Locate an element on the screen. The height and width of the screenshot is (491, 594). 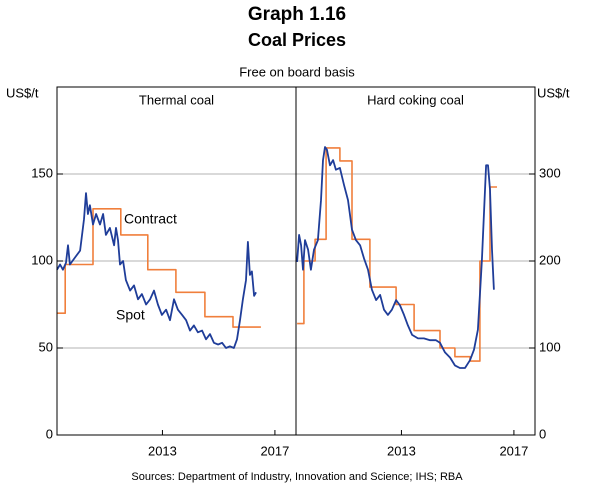
series-label: Contract is located at coordinates (150, 219).